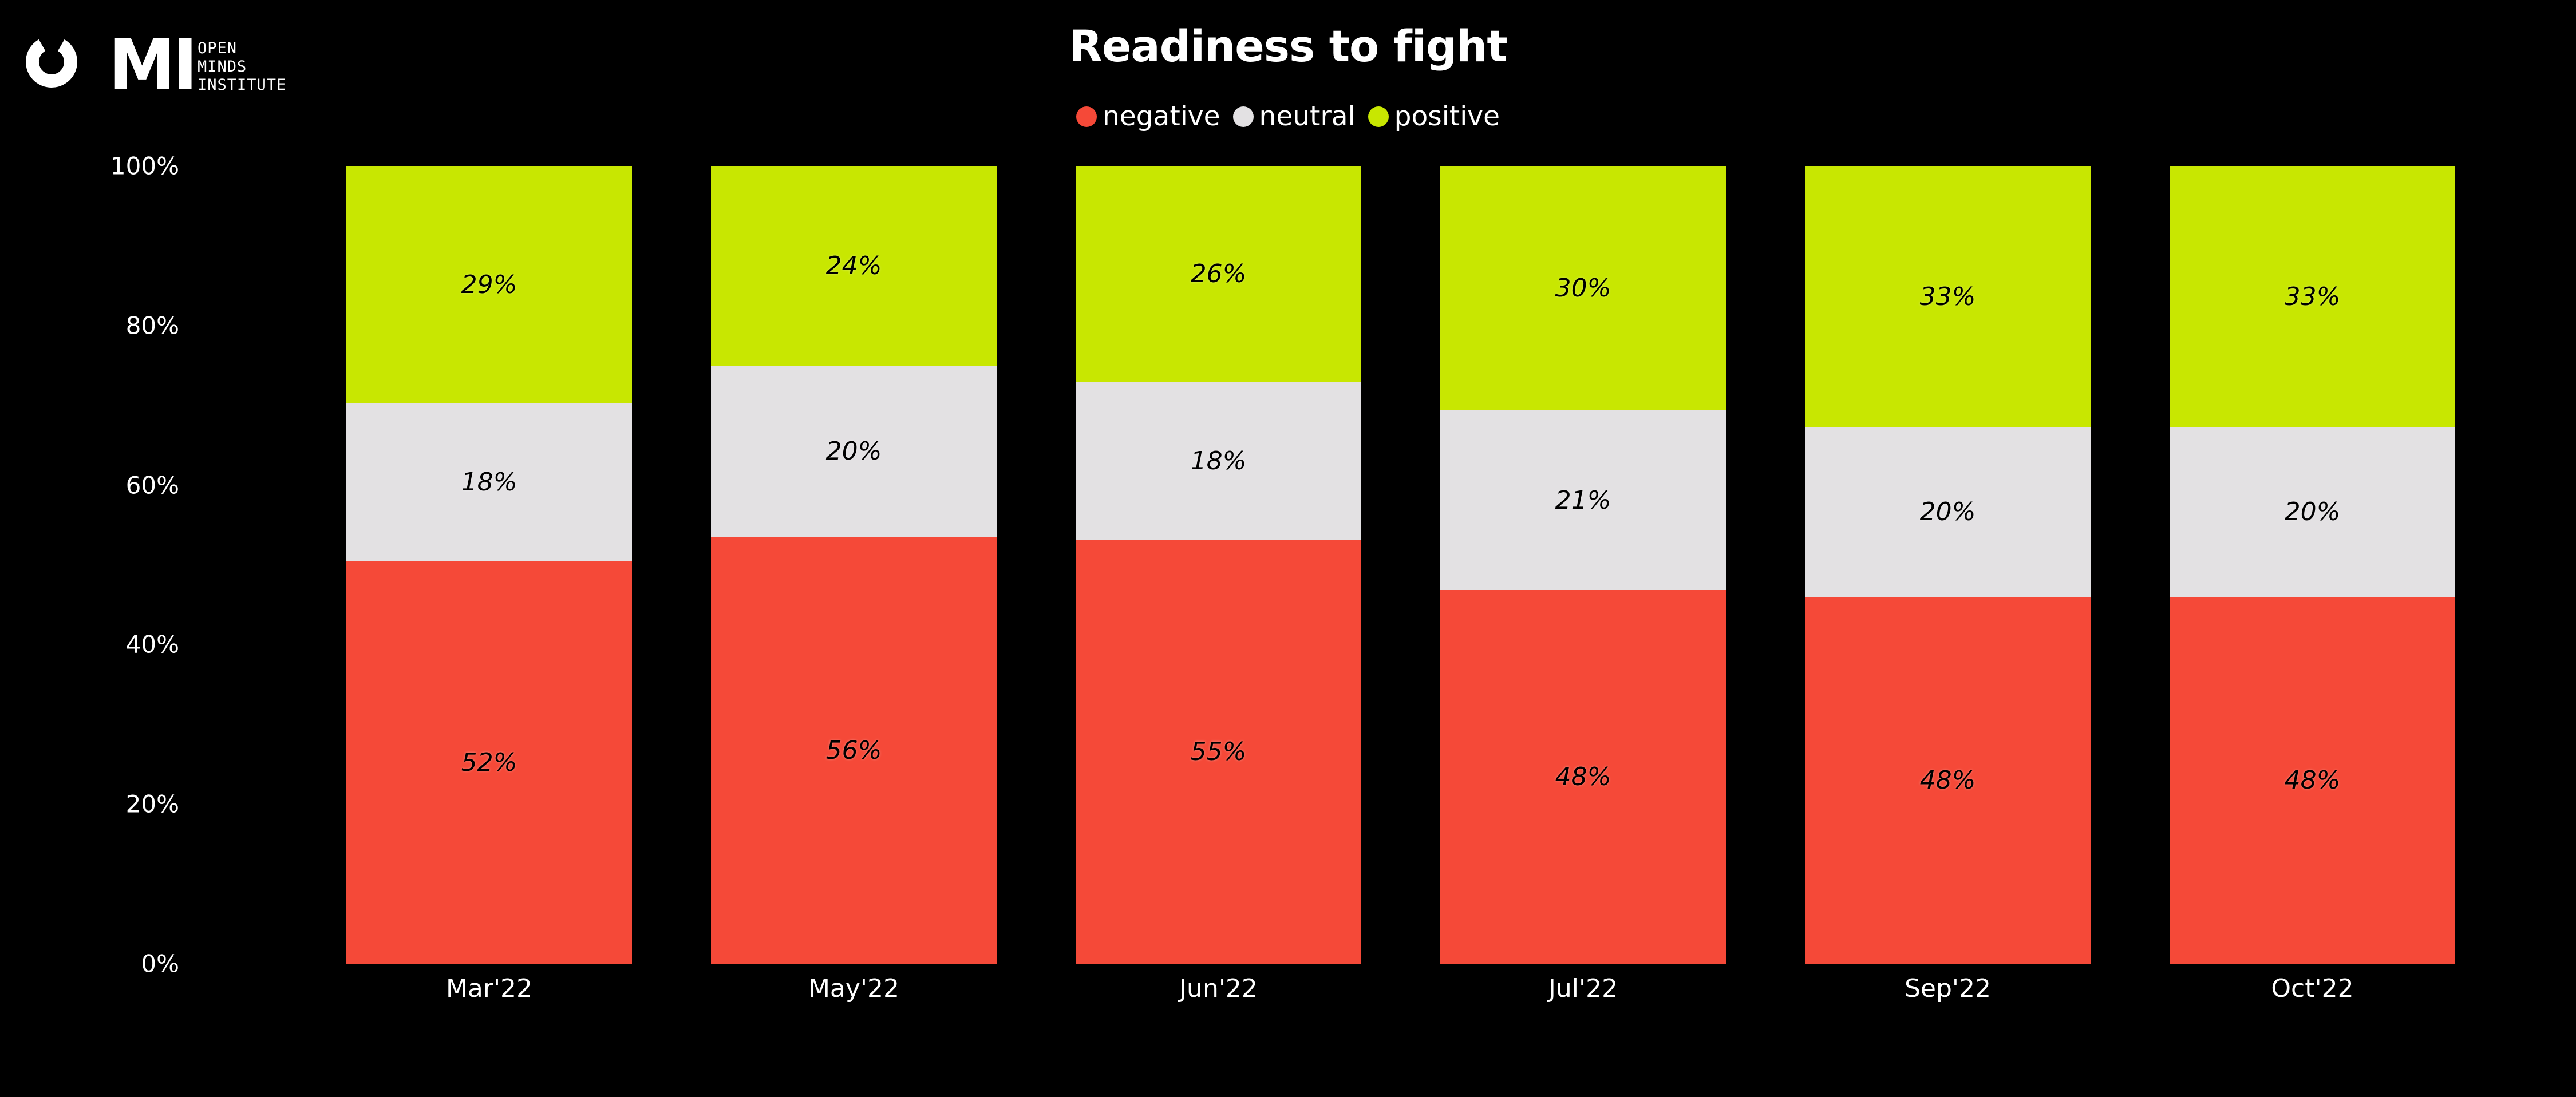 The image size is (2576, 1097). I want to click on bar-segment-value: 29%, so click(489, 284).